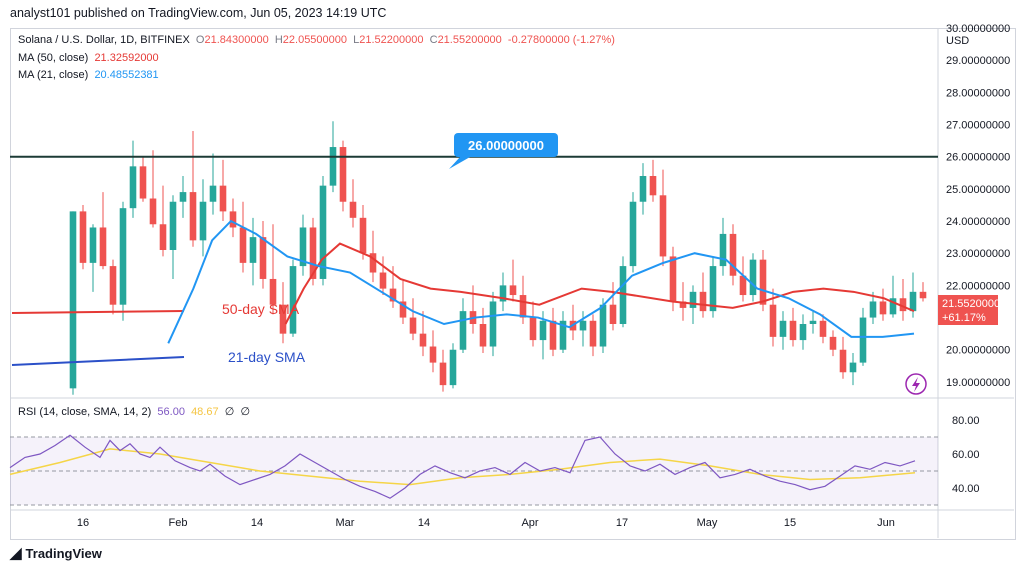  I want to click on time-tick-label: May, so click(707, 523).